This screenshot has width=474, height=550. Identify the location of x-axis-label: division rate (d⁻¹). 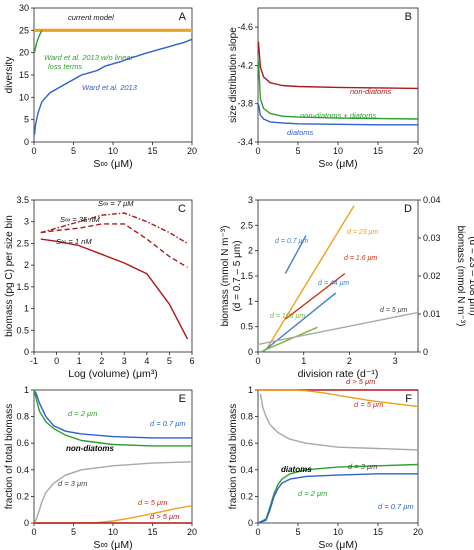
(338, 374).